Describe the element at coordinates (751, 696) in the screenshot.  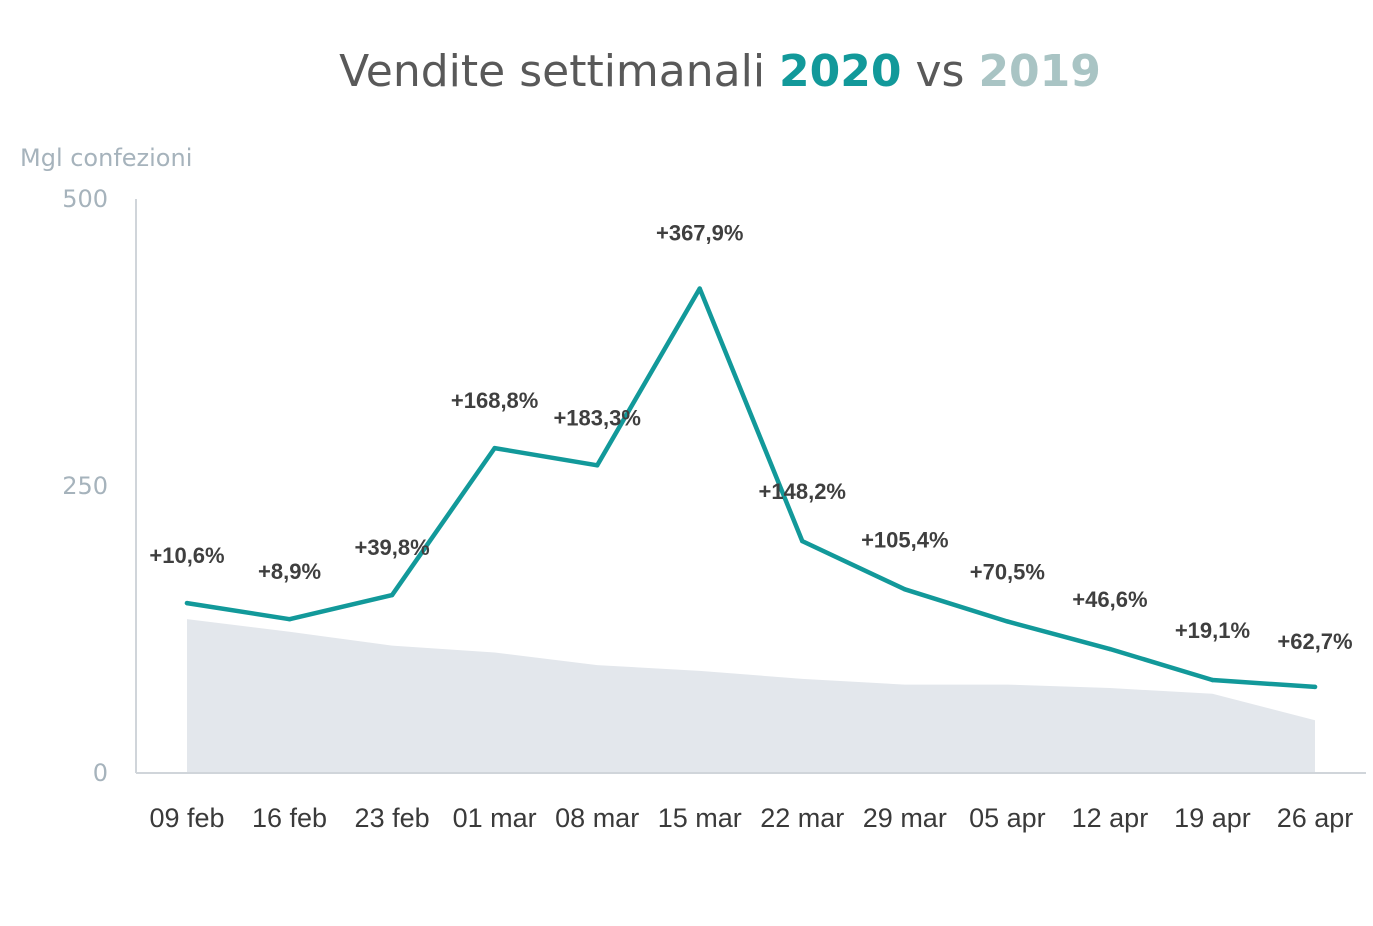
I see `series-2019-area` at that location.